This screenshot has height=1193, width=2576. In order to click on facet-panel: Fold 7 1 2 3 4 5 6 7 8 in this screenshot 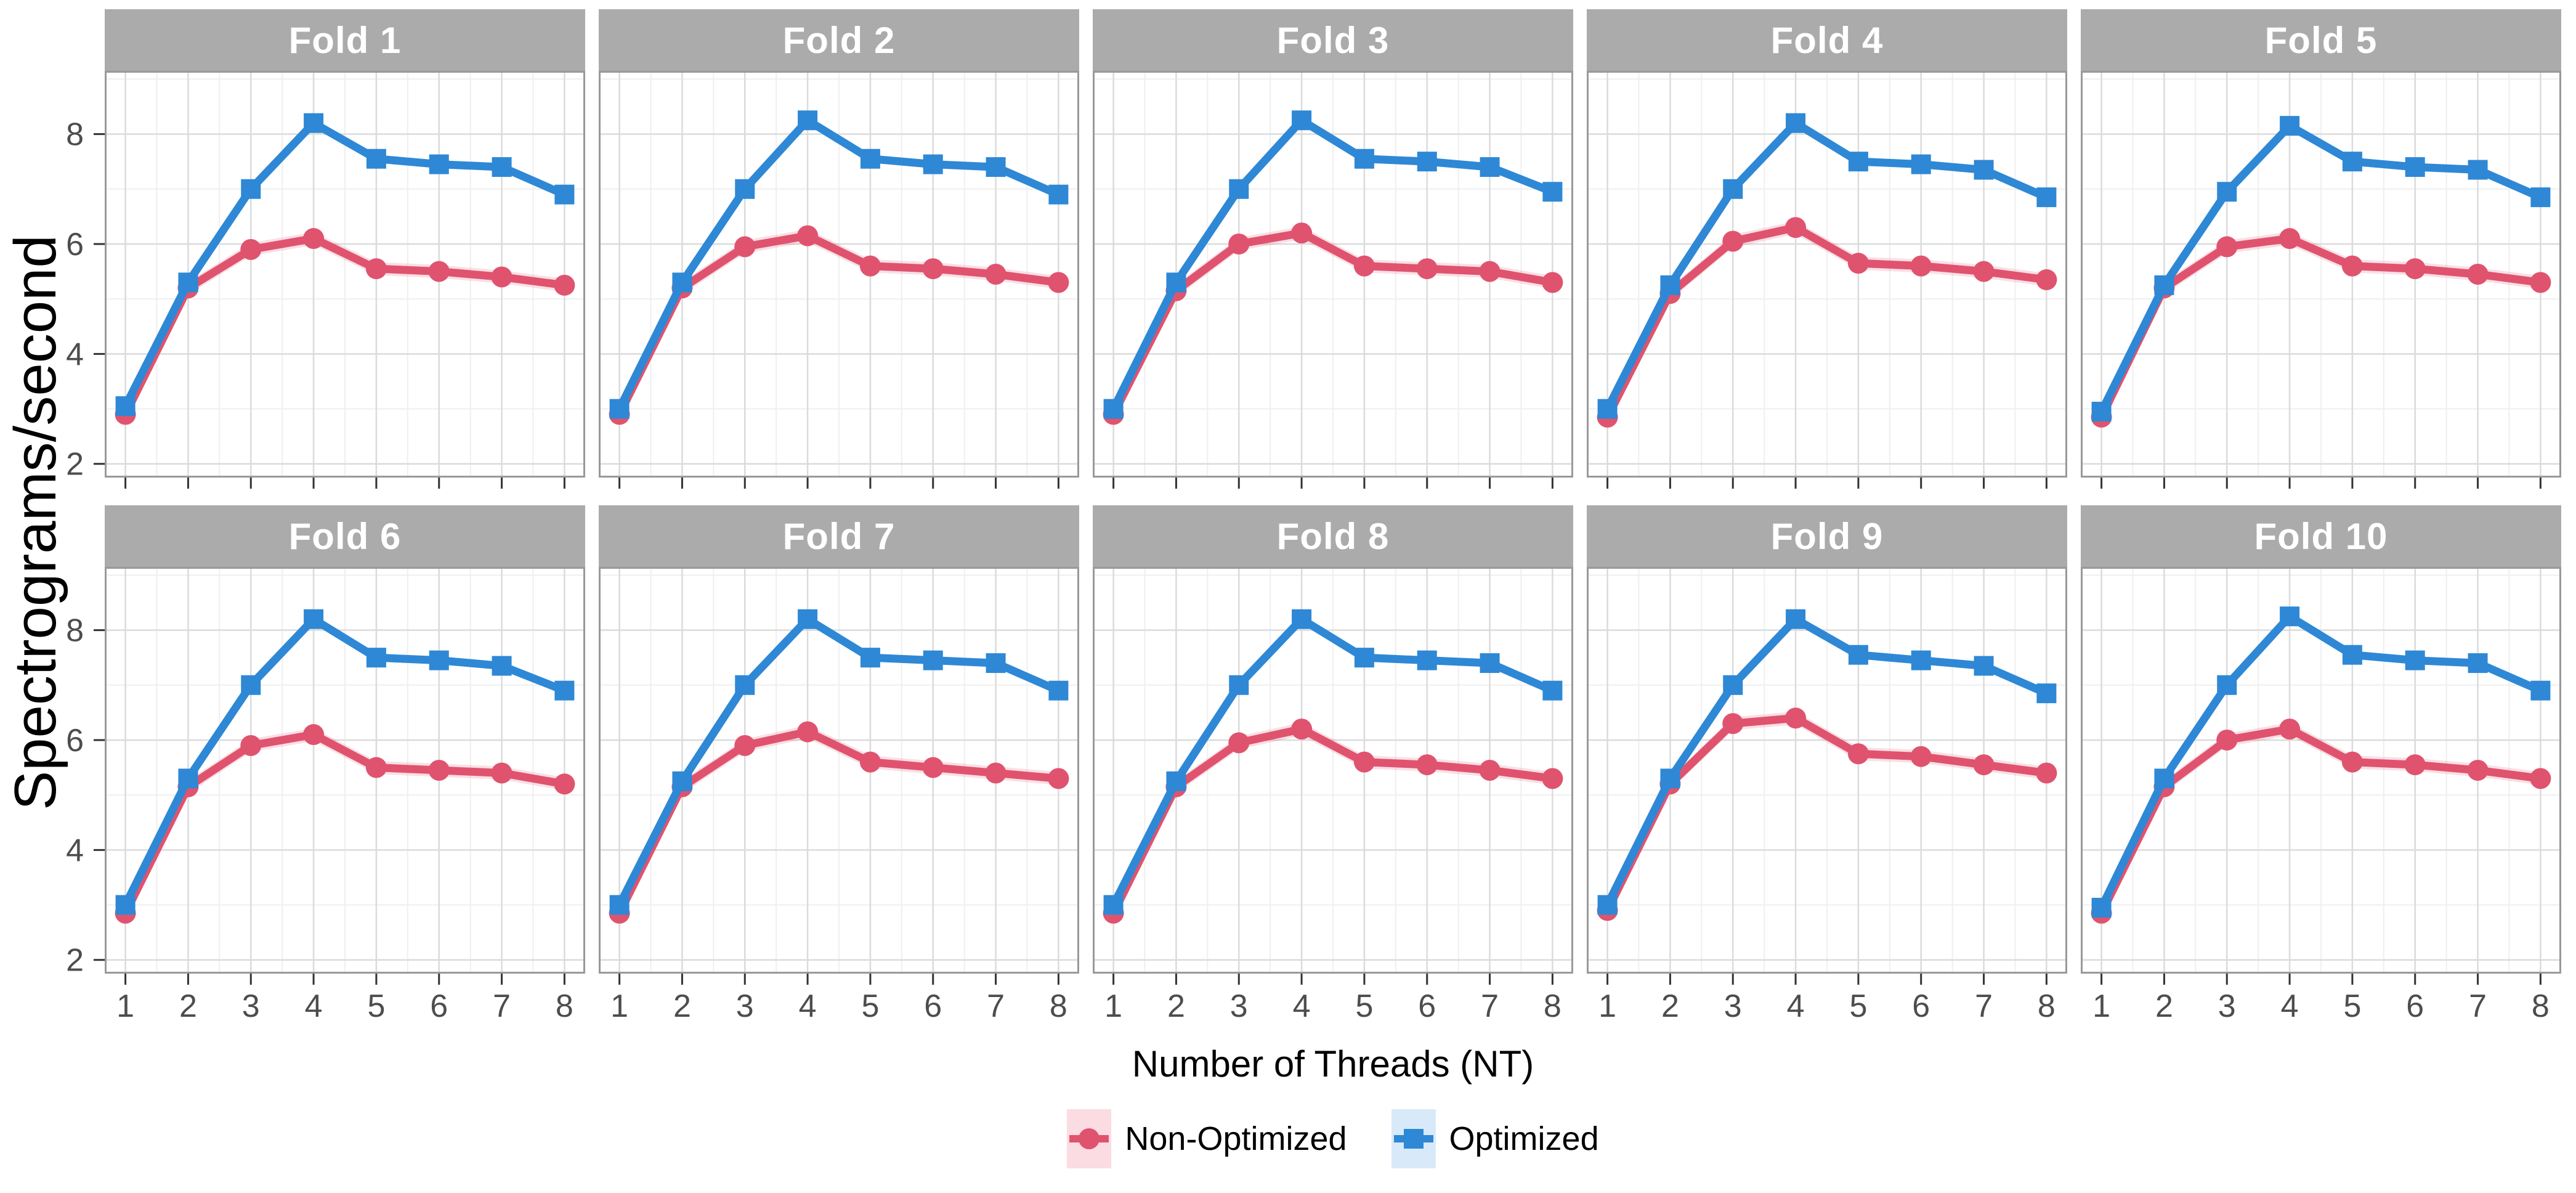, I will do `click(839, 765)`.